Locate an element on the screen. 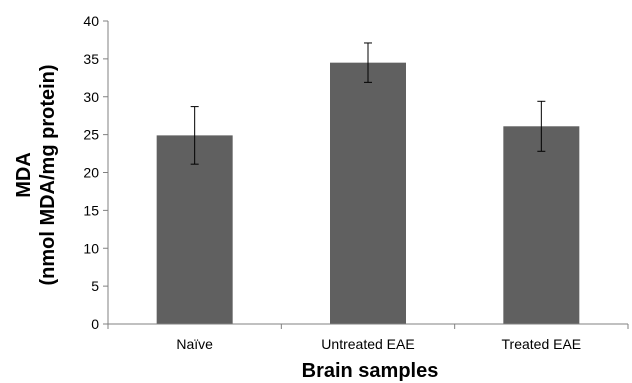 The width and height of the screenshot is (632, 383). x-tick-label: Treated EAE is located at coordinates (542, 344).